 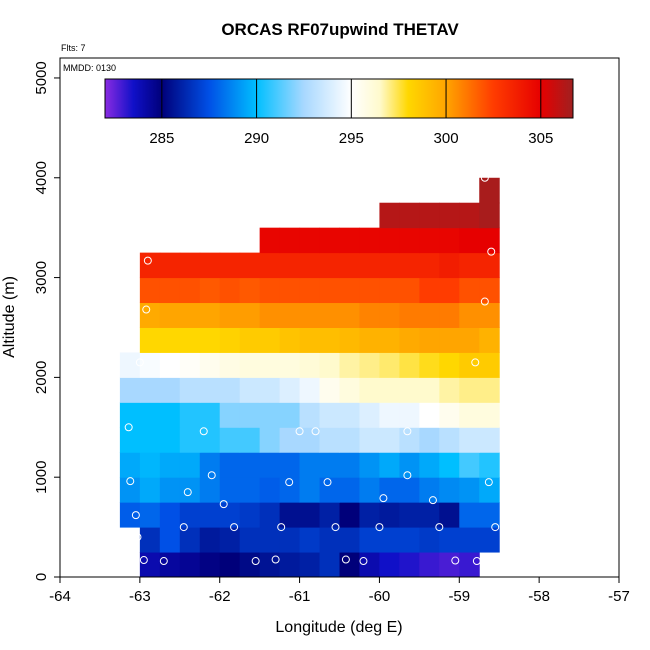 I want to click on x-tick-label: -57, so click(x=619, y=596).